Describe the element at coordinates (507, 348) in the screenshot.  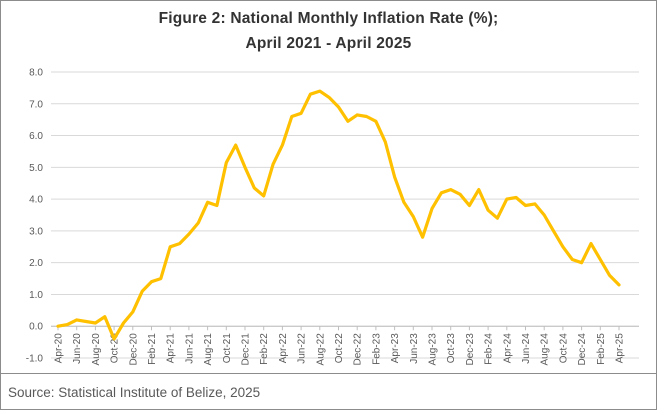
I see `x-tick-label: Apr-24` at that location.